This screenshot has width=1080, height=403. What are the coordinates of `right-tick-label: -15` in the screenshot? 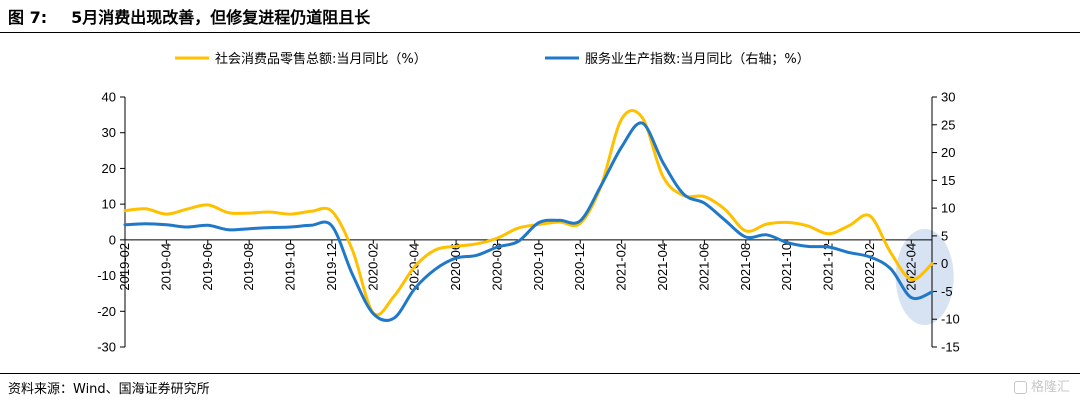 It's located at (950, 347).